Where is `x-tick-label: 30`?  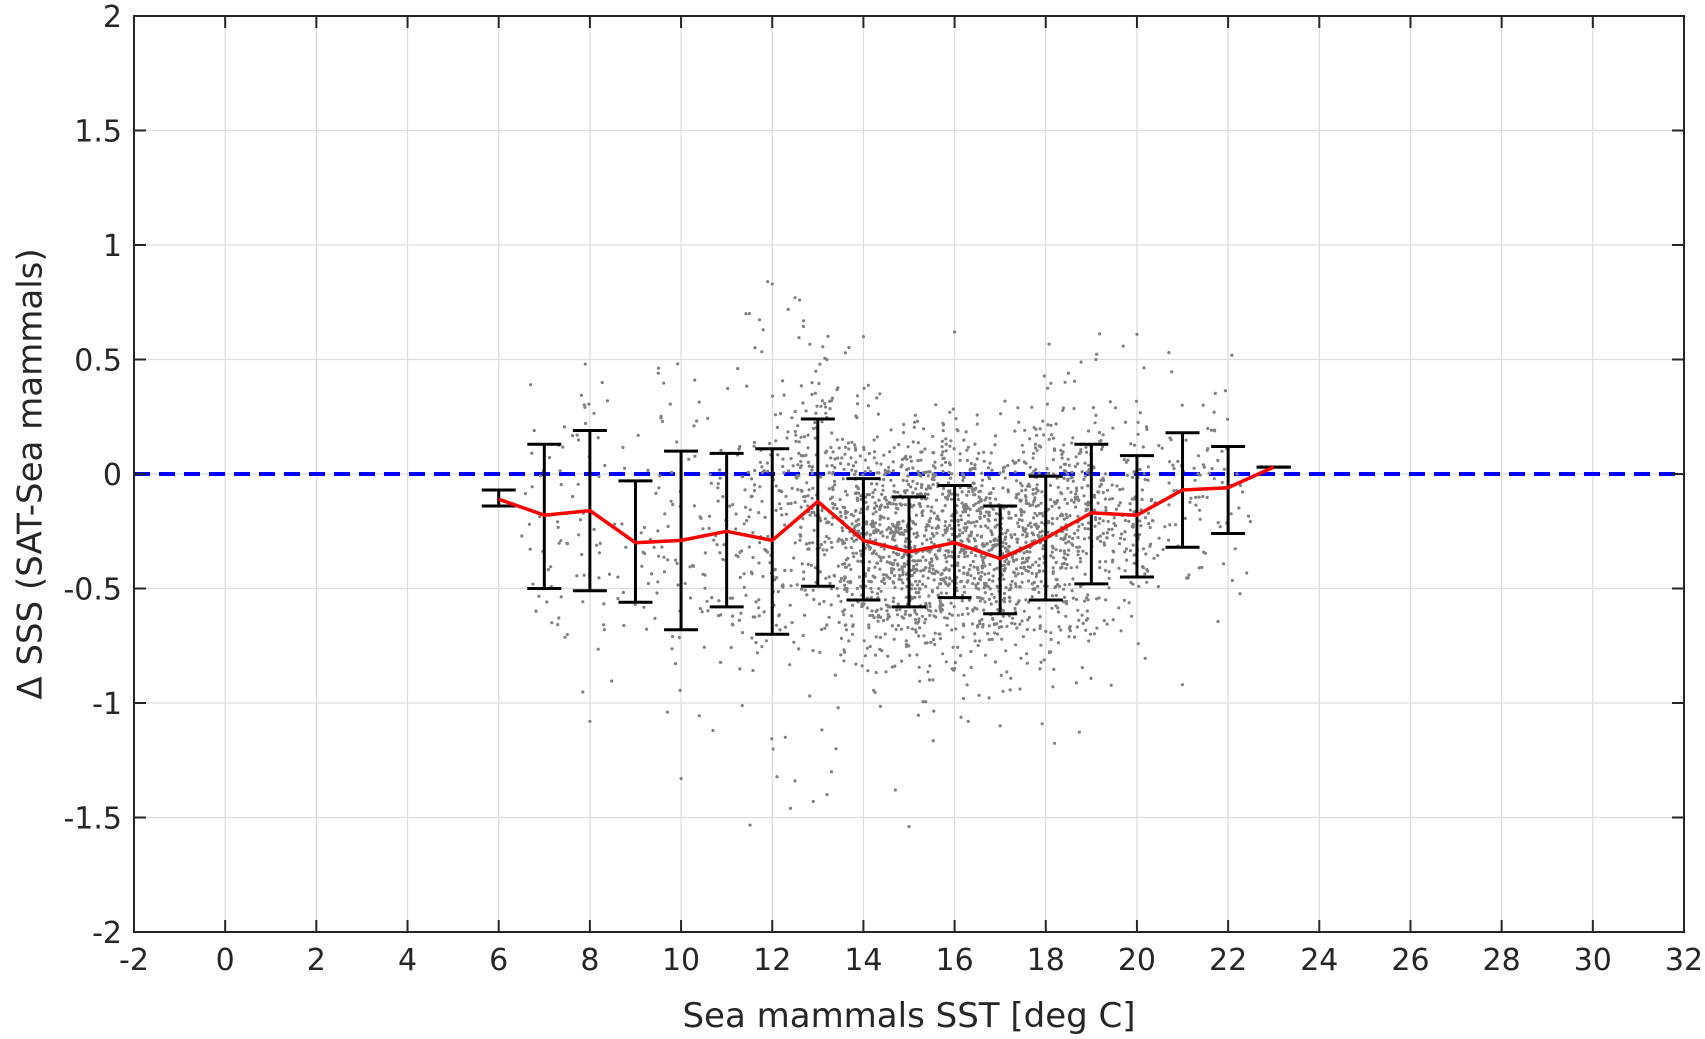 x-tick-label: 30 is located at coordinates (1593, 960).